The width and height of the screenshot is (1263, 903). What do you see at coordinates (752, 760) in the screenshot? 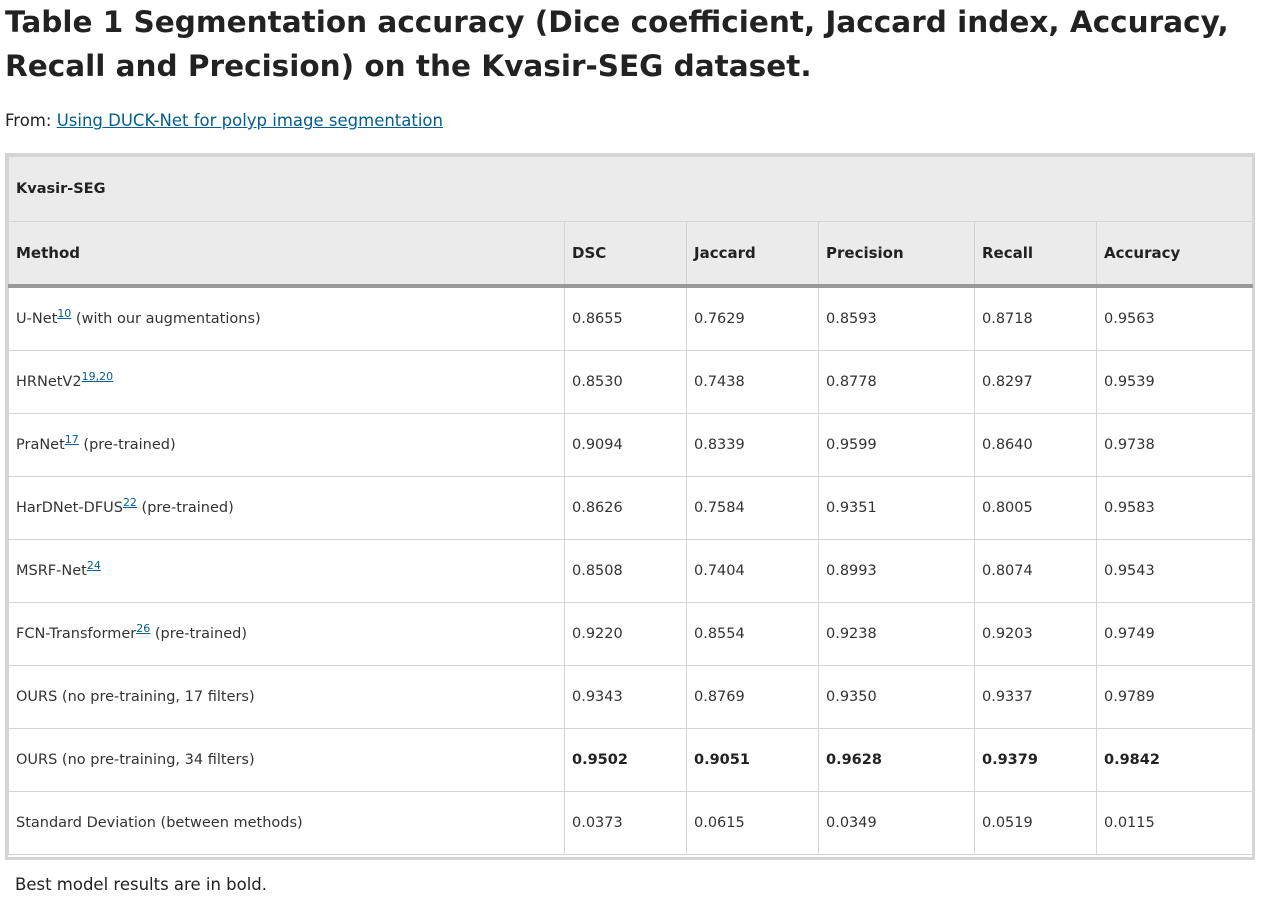
I see `jaccard-cell: 0.9051` at bounding box center [752, 760].